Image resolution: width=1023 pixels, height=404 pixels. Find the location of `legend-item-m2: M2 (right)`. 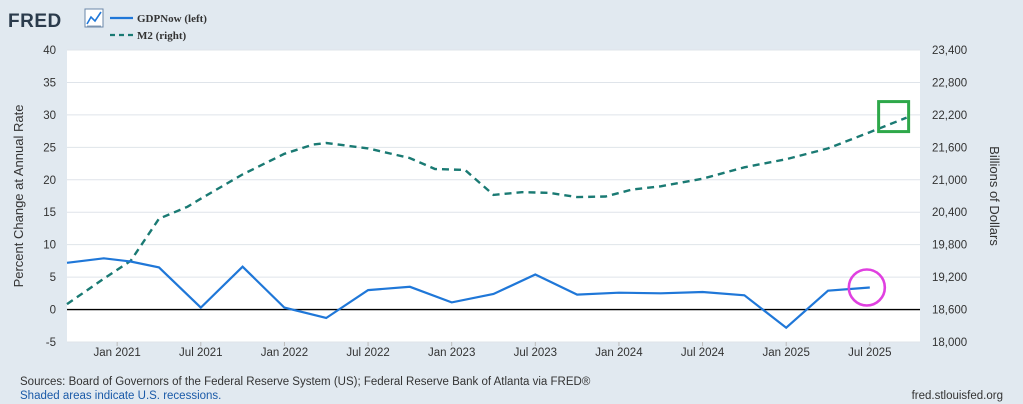

legend-item-m2: M2 (right) is located at coordinates (148, 36).